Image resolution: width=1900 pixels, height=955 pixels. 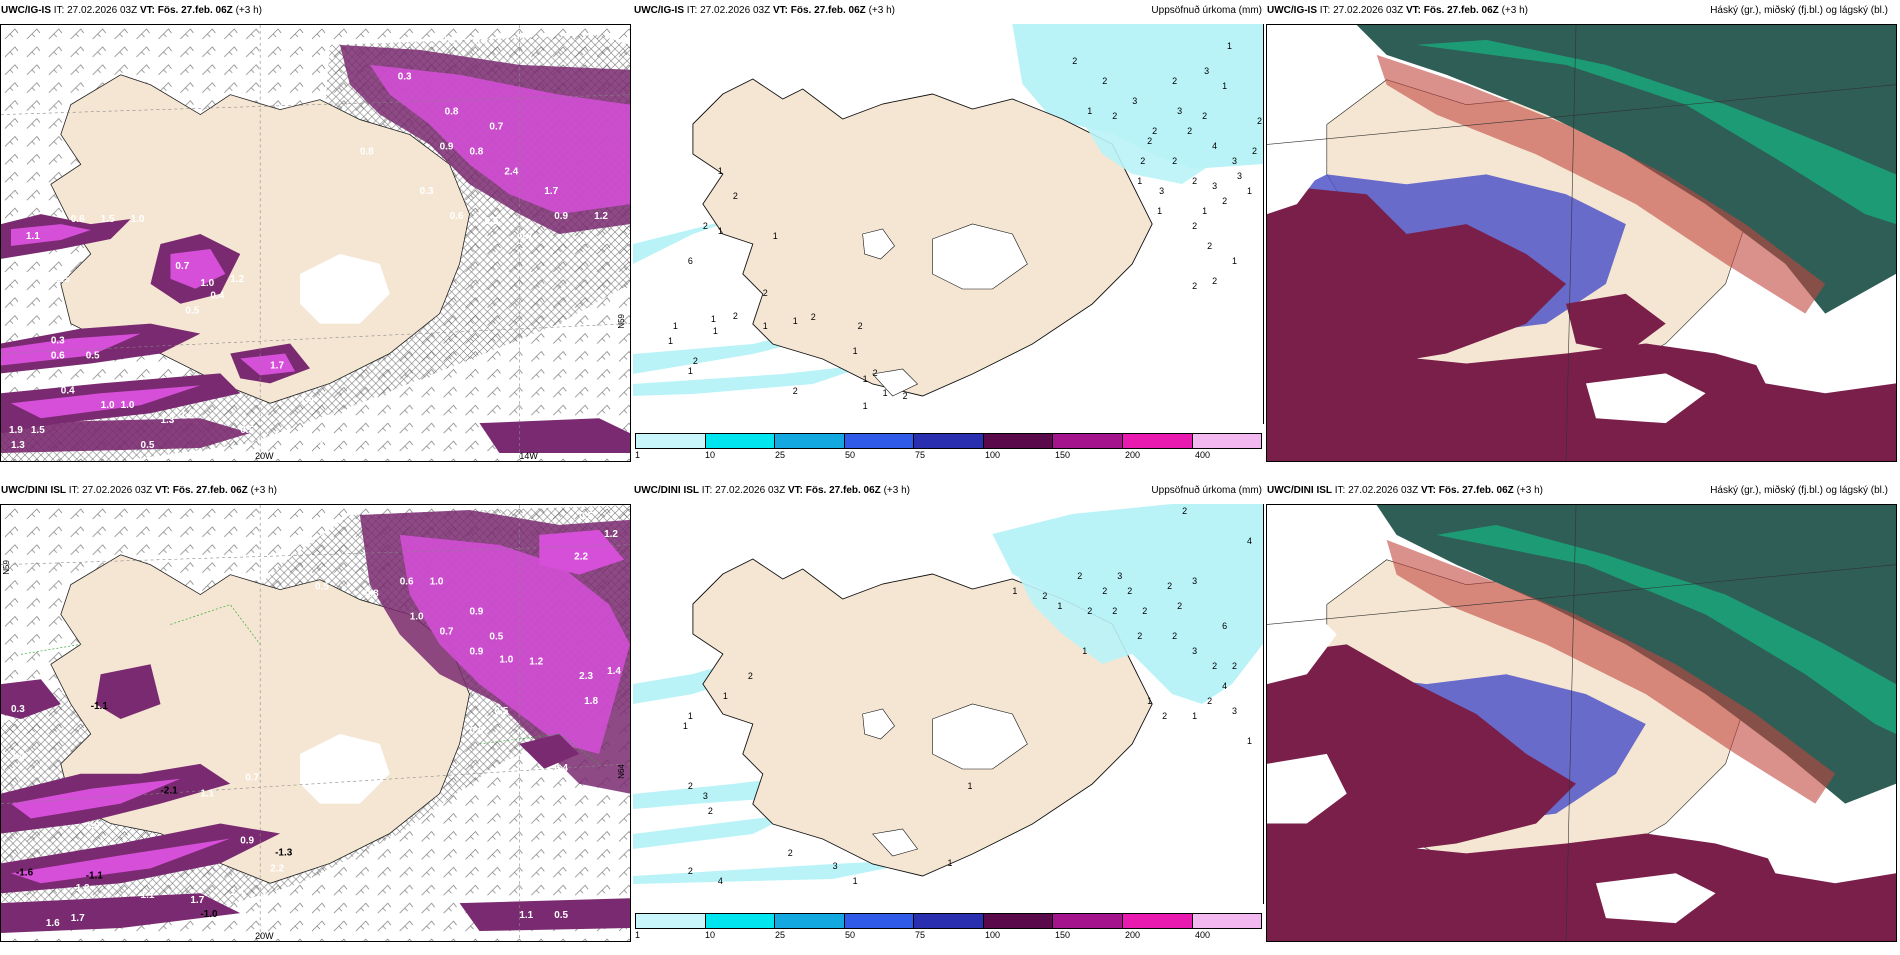 I want to click on precip-value-labels: 2 1 2 3 3 2 2 2 3 2 2 4 2 2 3 2 1 2 1 1, so click(x=965, y=226).